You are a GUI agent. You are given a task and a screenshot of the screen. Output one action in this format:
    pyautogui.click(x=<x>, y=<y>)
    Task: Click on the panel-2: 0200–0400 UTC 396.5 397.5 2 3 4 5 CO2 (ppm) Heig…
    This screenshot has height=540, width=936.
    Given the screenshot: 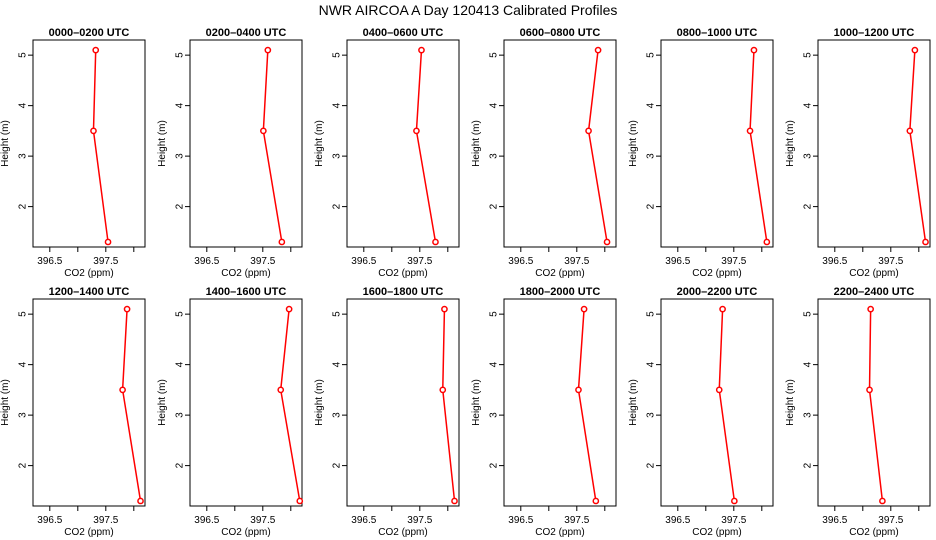 What is the action you would take?
    pyautogui.click(x=230, y=153)
    